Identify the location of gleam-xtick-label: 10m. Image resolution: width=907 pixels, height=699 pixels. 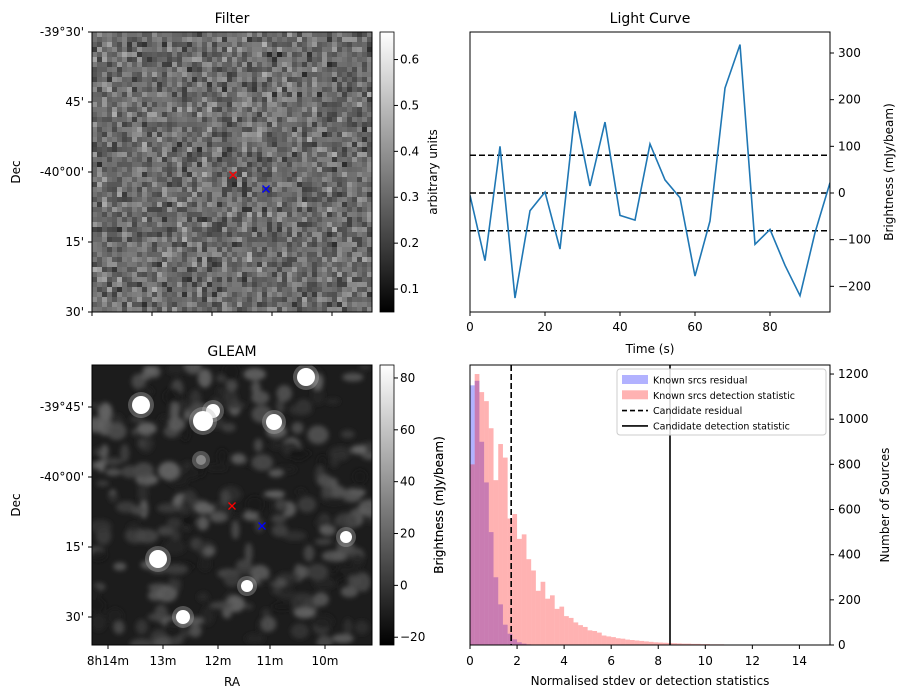
(325, 661).